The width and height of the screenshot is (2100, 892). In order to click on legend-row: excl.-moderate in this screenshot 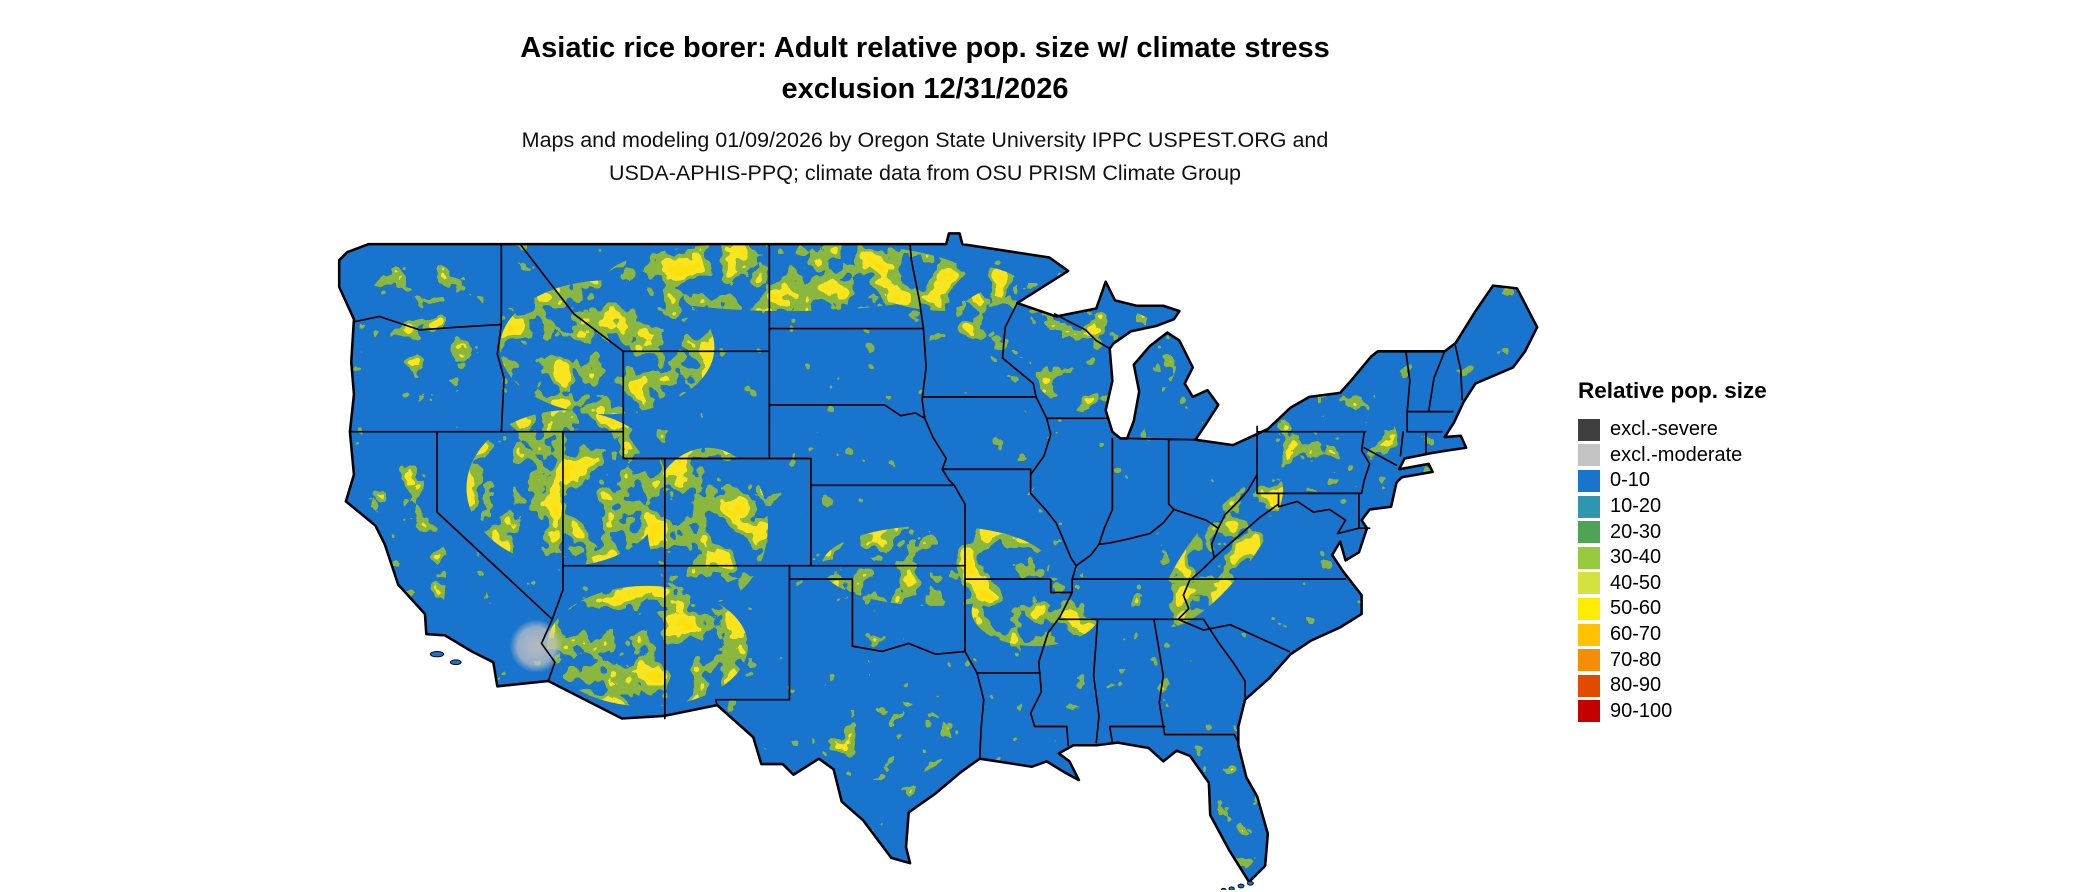, I will do `click(1743, 456)`.